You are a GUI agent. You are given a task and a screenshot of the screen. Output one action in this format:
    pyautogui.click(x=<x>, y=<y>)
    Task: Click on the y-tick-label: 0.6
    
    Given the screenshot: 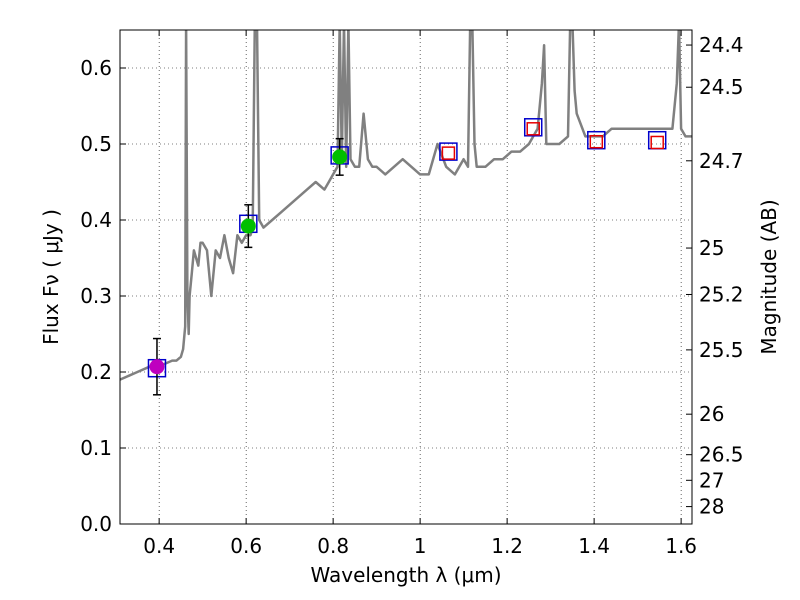 What is the action you would take?
    pyautogui.click(x=96, y=68)
    